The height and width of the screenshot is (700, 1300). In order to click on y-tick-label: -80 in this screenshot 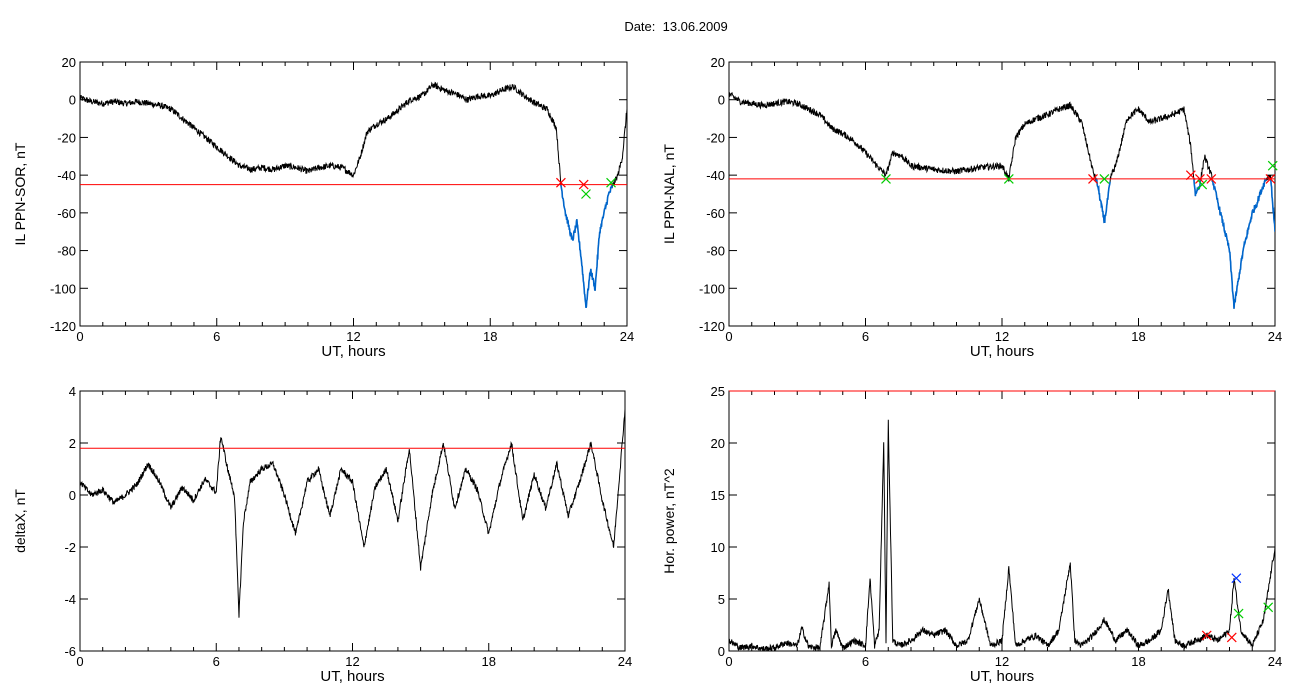, I will do `click(66, 251)`.